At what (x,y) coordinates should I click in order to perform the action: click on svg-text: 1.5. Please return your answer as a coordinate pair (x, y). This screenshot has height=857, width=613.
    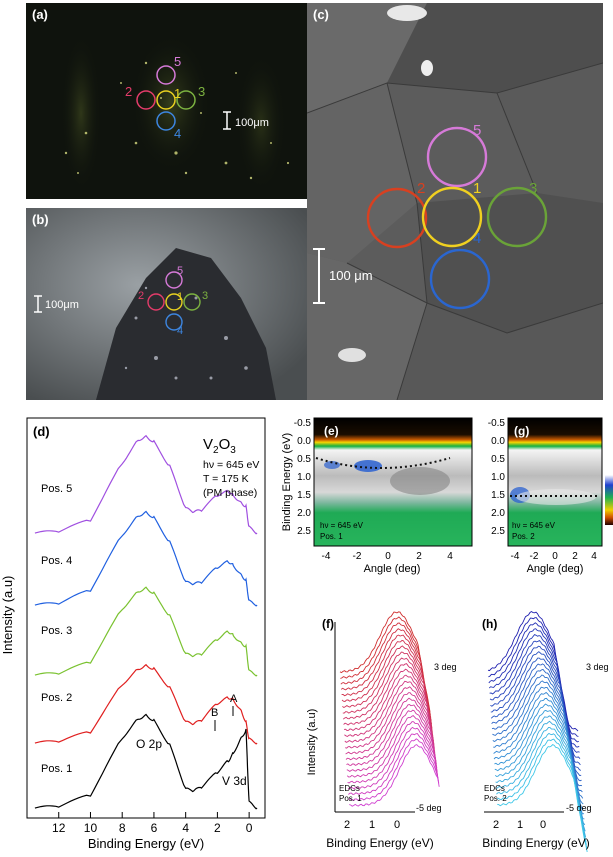
    Looking at the image, I should click on (304, 495).